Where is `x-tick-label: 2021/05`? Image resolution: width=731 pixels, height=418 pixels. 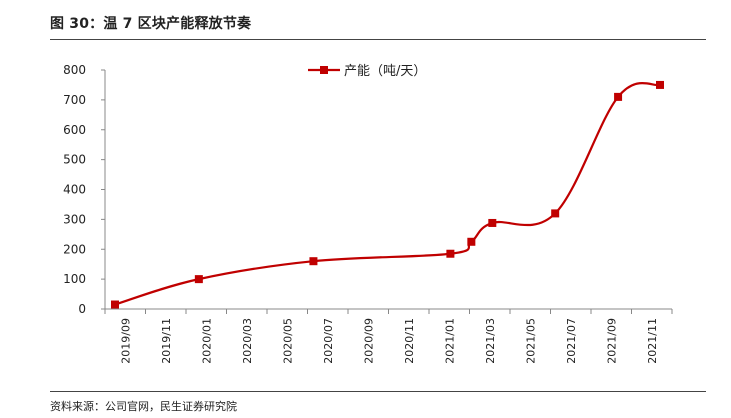
x-tick-label: 2021/05 is located at coordinates (530, 341).